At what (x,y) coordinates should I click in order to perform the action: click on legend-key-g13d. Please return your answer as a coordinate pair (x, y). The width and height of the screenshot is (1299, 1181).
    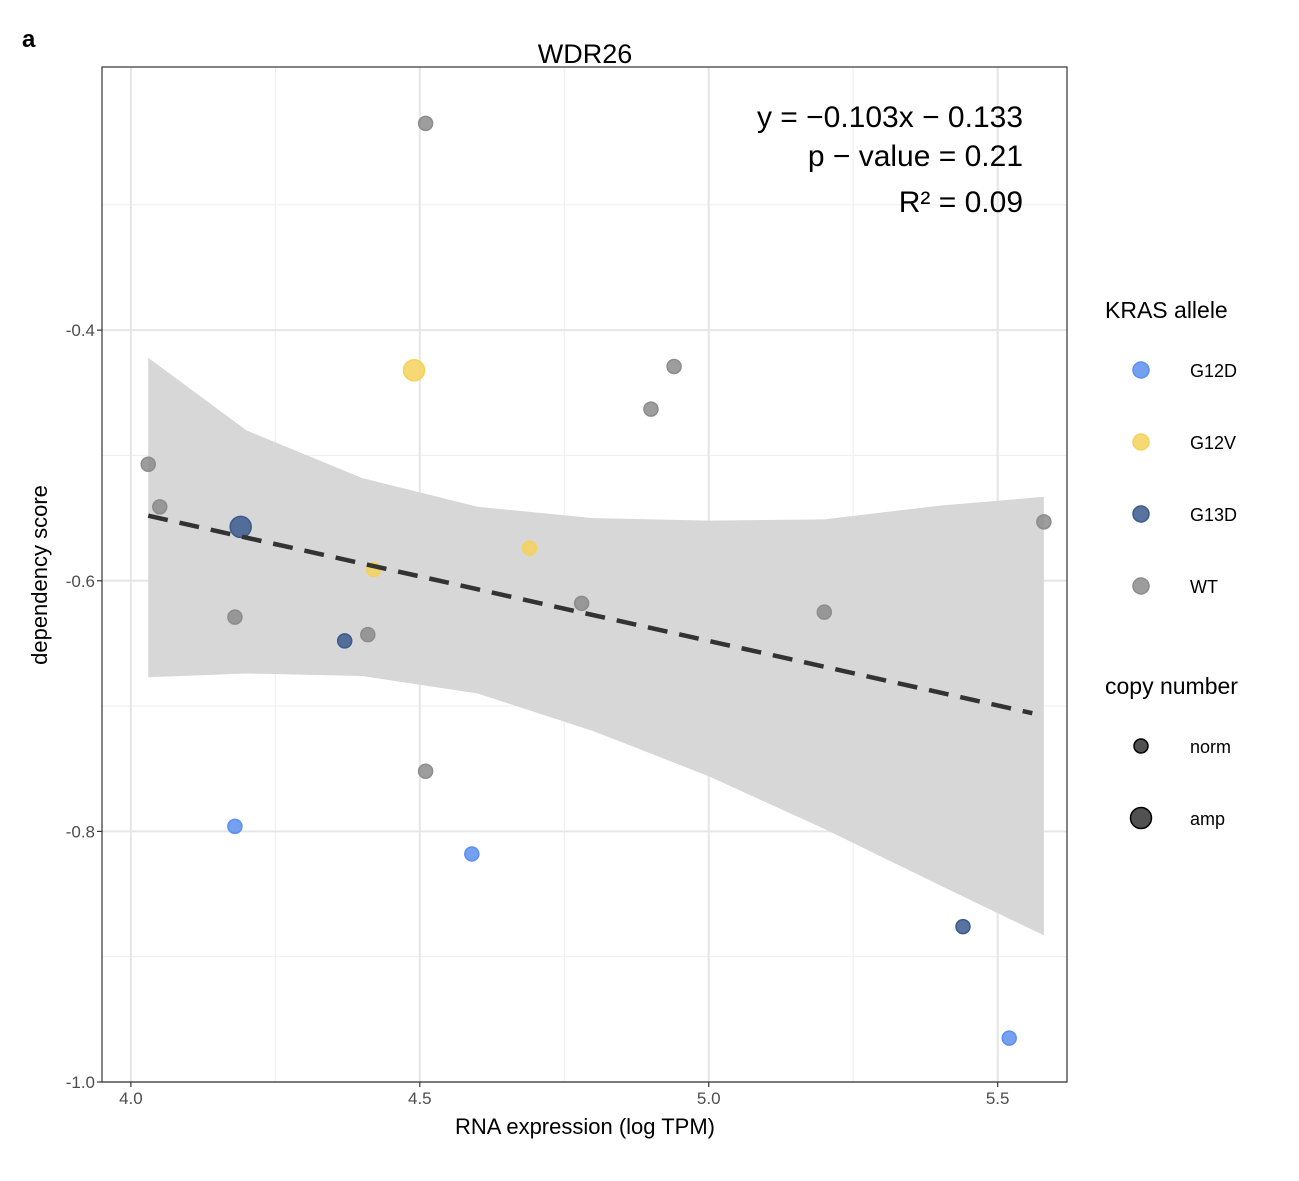
    Looking at the image, I should click on (1141, 514).